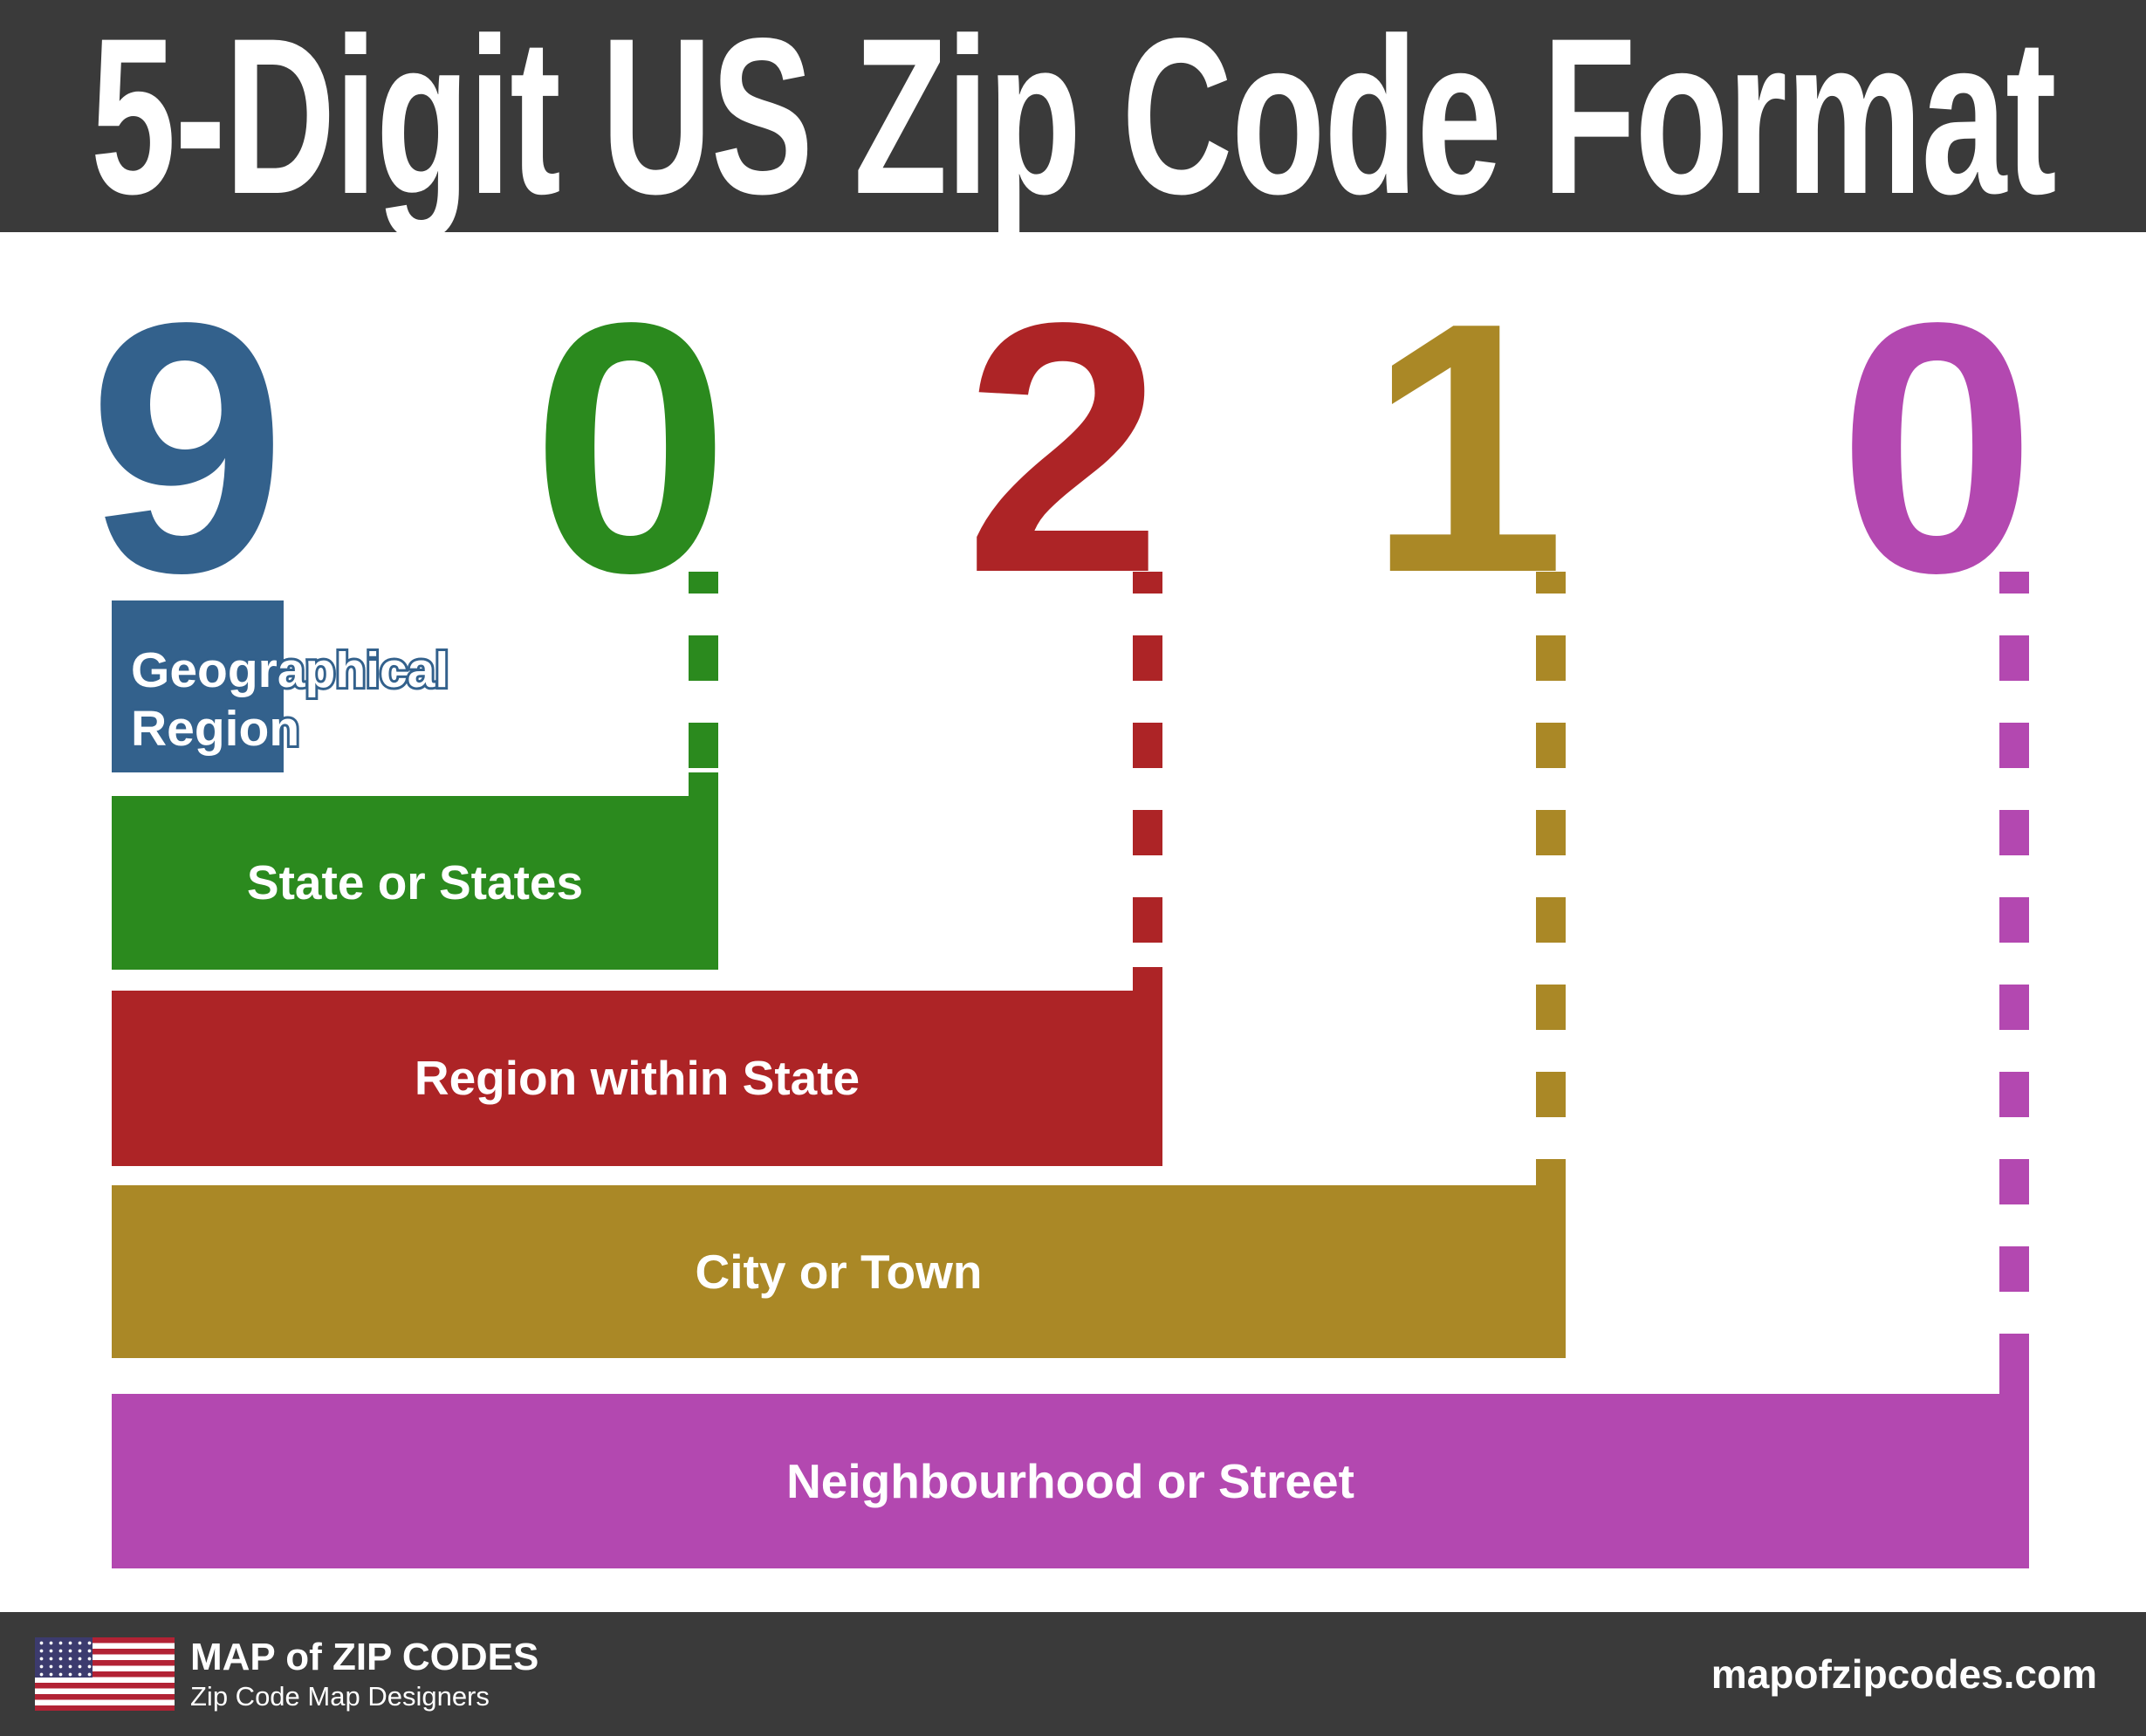 This screenshot has width=2146, height=1736. I want to click on us-flag-icon, so click(105, 1674).